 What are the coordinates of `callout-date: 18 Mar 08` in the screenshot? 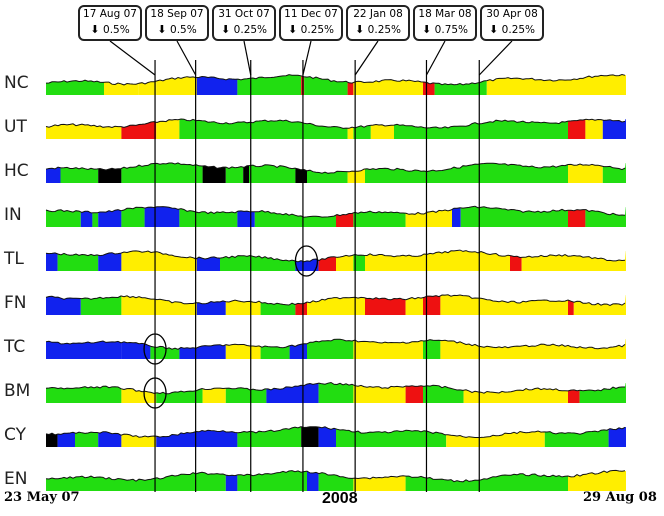 It's located at (445, 14).